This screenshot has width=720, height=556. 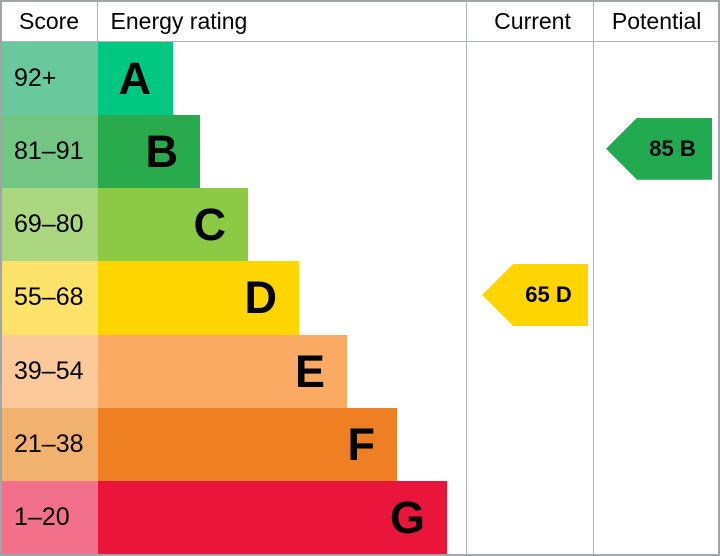 I want to click on header-potential: Potential, so click(x=656, y=21).